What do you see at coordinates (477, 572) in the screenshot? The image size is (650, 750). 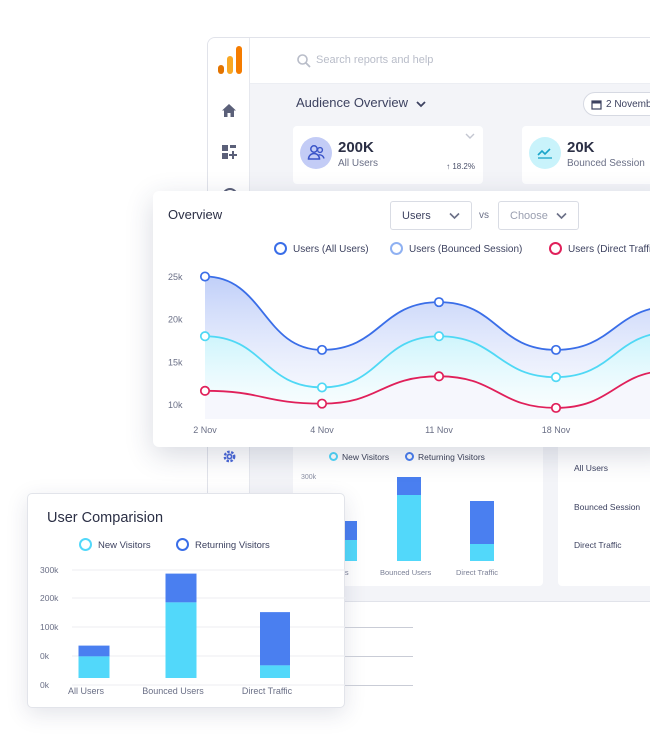 I see `mini-category: Direct Traffic` at bounding box center [477, 572].